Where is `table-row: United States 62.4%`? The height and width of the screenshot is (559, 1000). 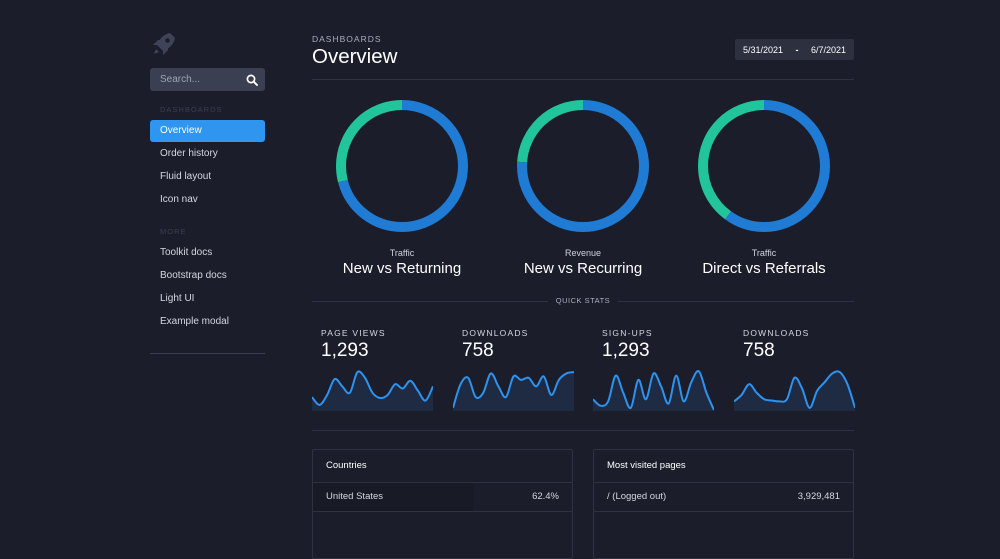 table-row: United States 62.4% is located at coordinates (442, 497).